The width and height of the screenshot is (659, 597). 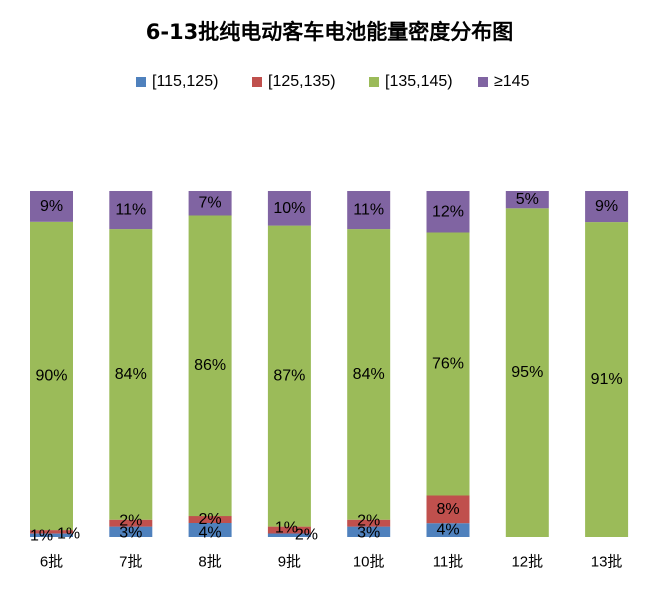 I want to click on data-label-s3-6: 5%, so click(x=527, y=199).